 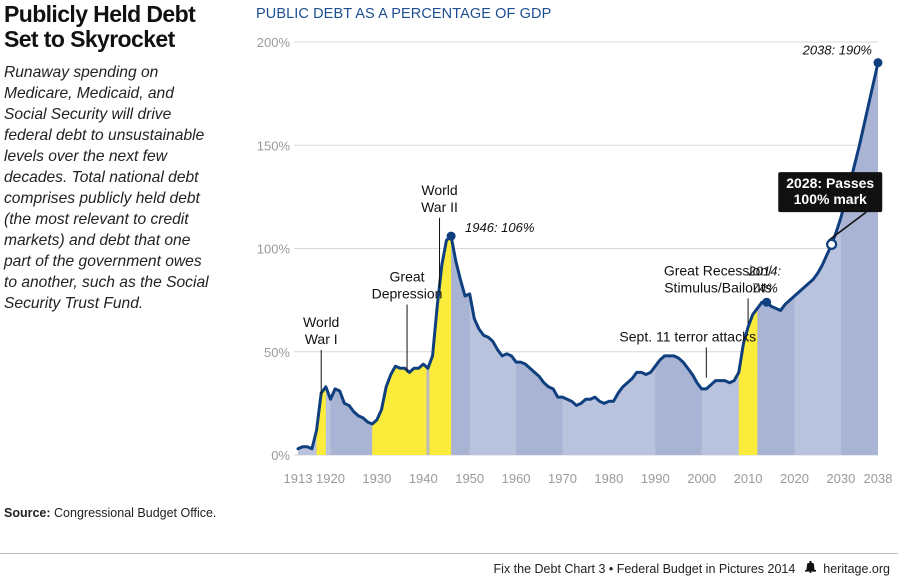 What do you see at coordinates (88, 114) in the screenshot?
I see `description-line: Social Security will drive` at bounding box center [88, 114].